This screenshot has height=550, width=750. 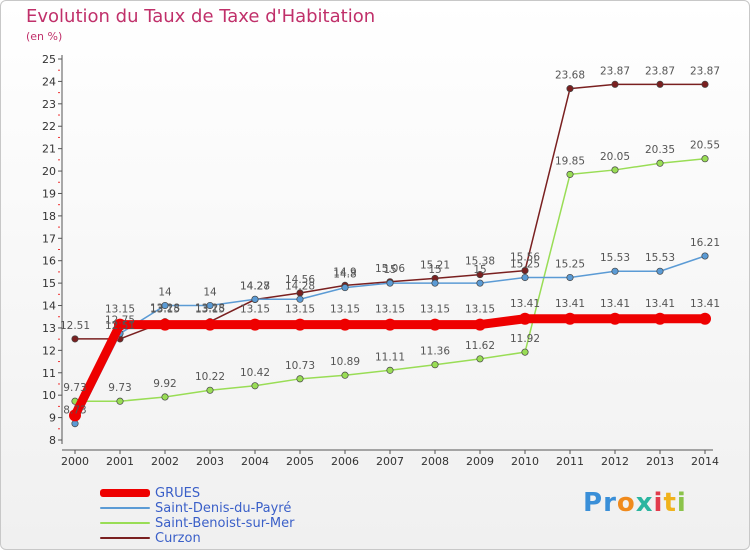 What do you see at coordinates (52, 418) in the screenshot?
I see `y-tick-label: 9` at bounding box center [52, 418].